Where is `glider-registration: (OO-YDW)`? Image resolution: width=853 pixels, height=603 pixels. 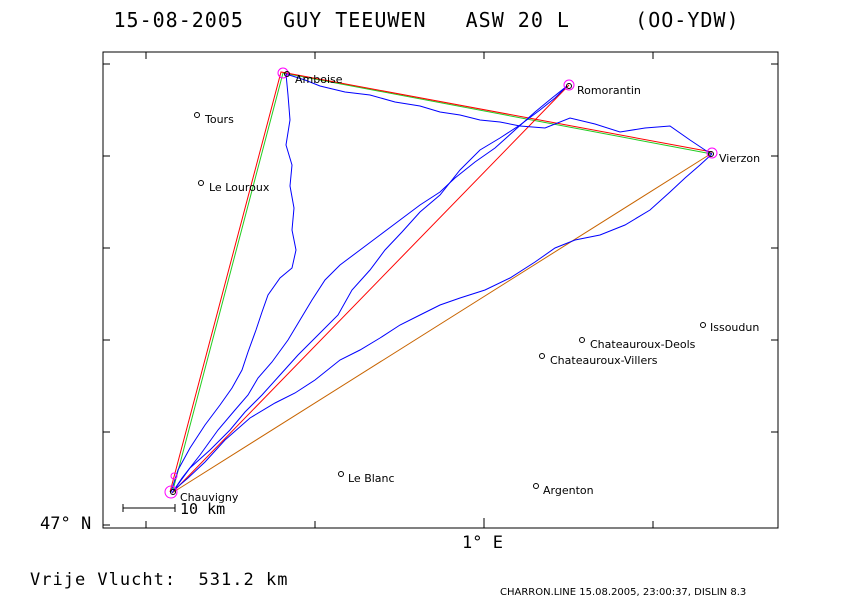 glider-registration: (OO-YDW) is located at coordinates (687, 20).